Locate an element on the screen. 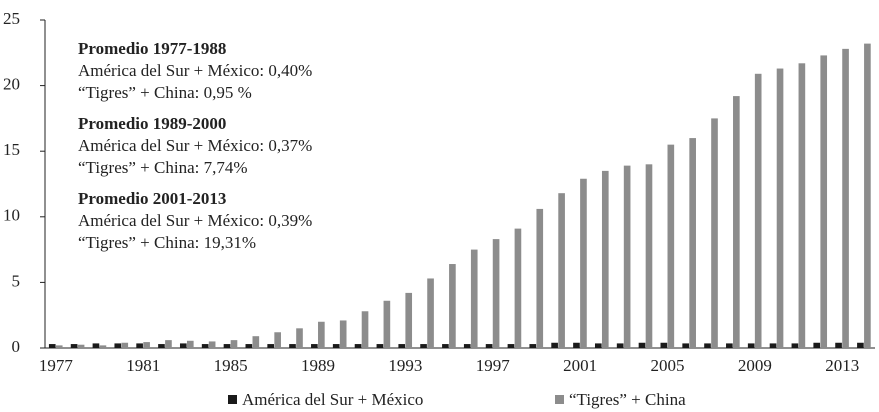 The height and width of the screenshot is (412, 879). annotation-line: América del Sur + México: 0,37% is located at coordinates (195, 145).